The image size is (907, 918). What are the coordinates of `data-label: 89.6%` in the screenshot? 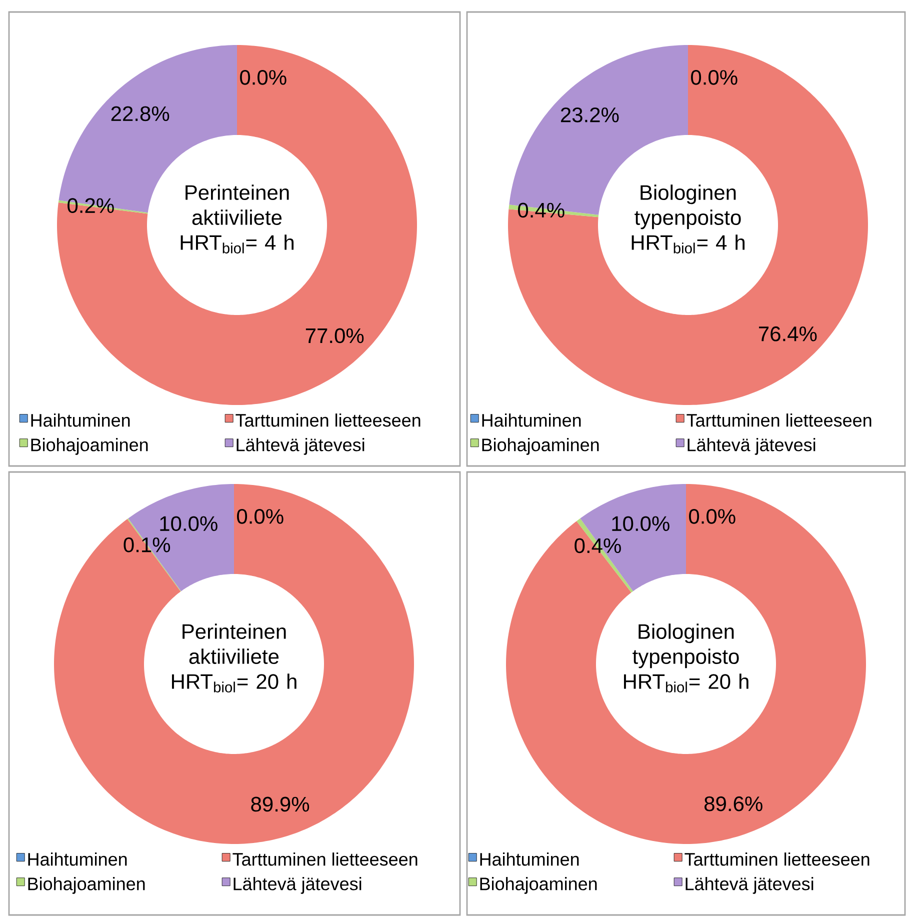 It's located at (733, 804).